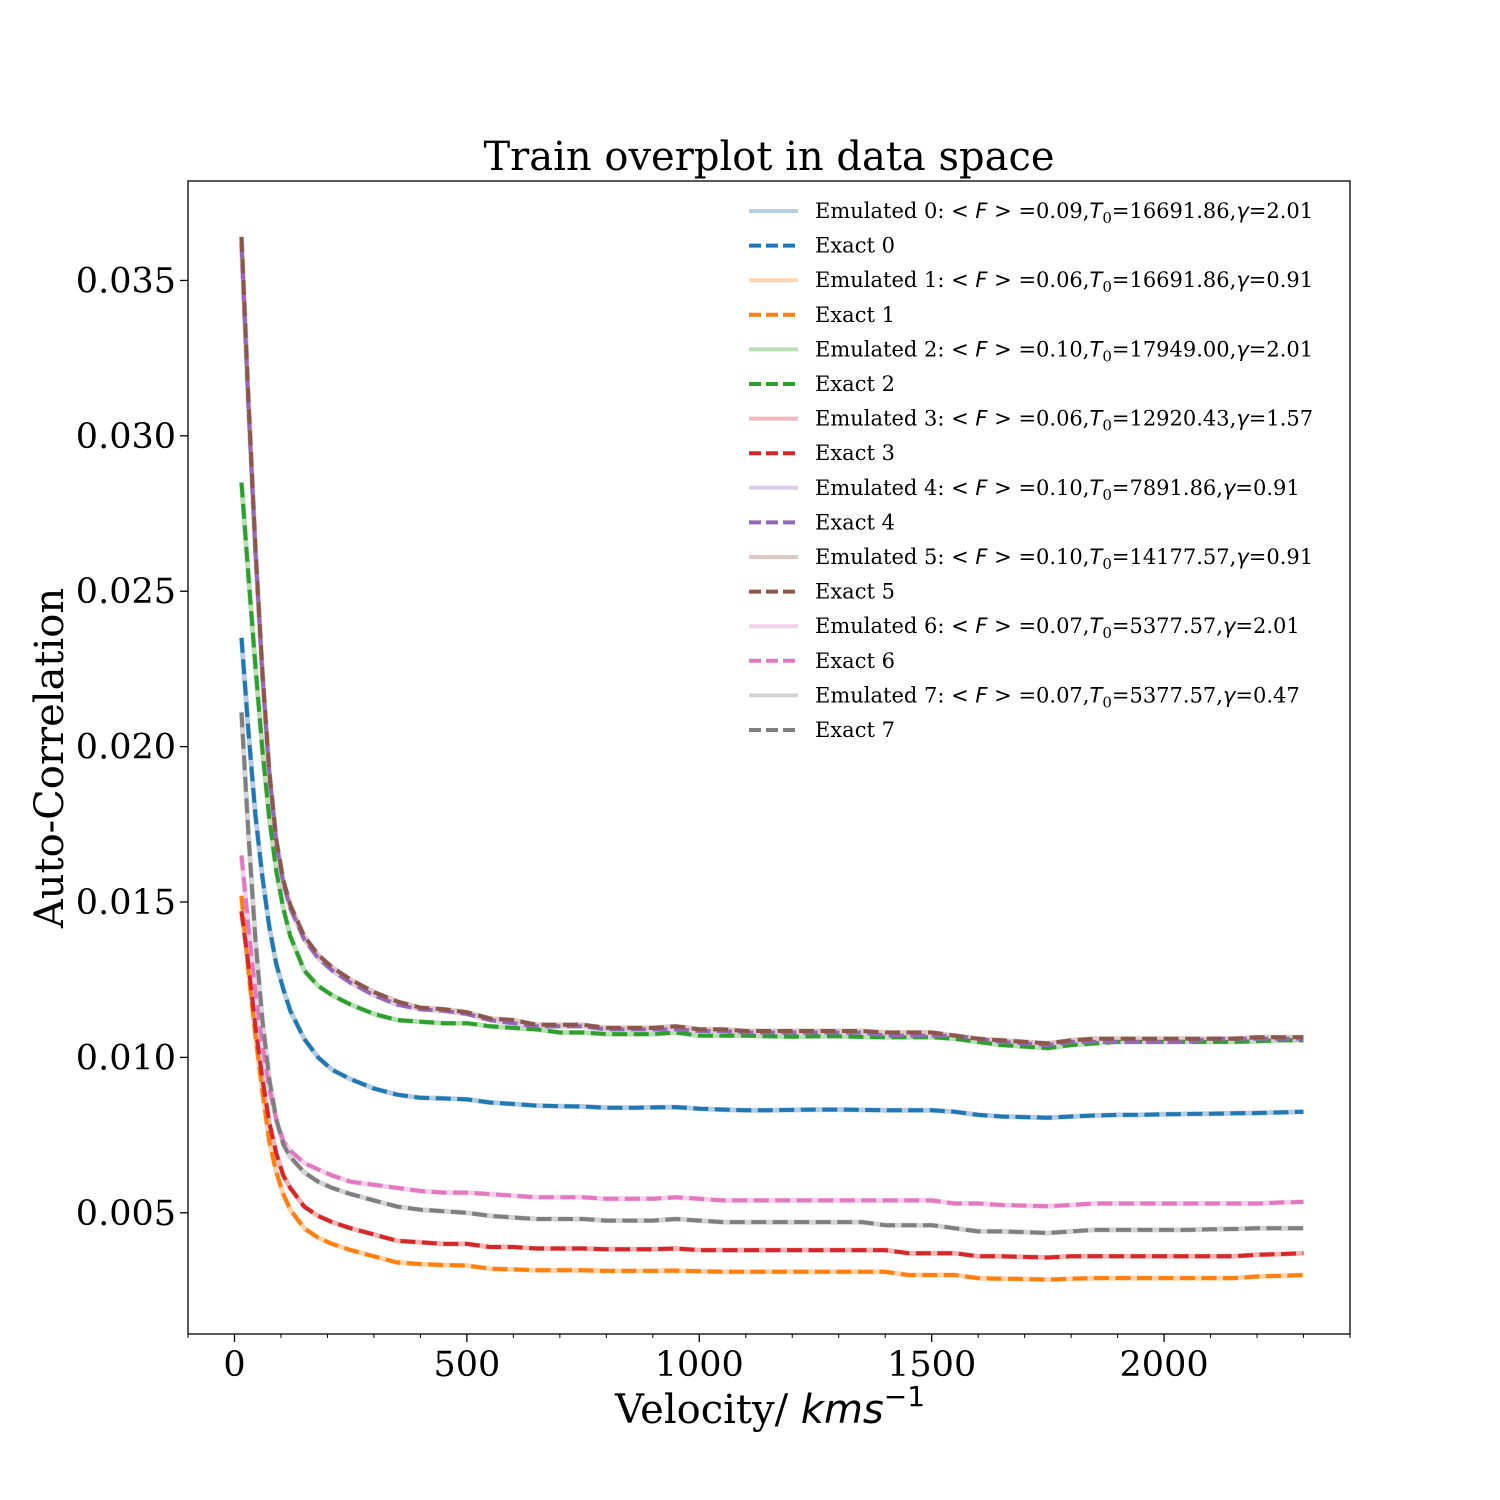  What do you see at coordinates (1167, 695) in the screenshot?
I see `legend-text-part: =5377.57,` at bounding box center [1167, 695].